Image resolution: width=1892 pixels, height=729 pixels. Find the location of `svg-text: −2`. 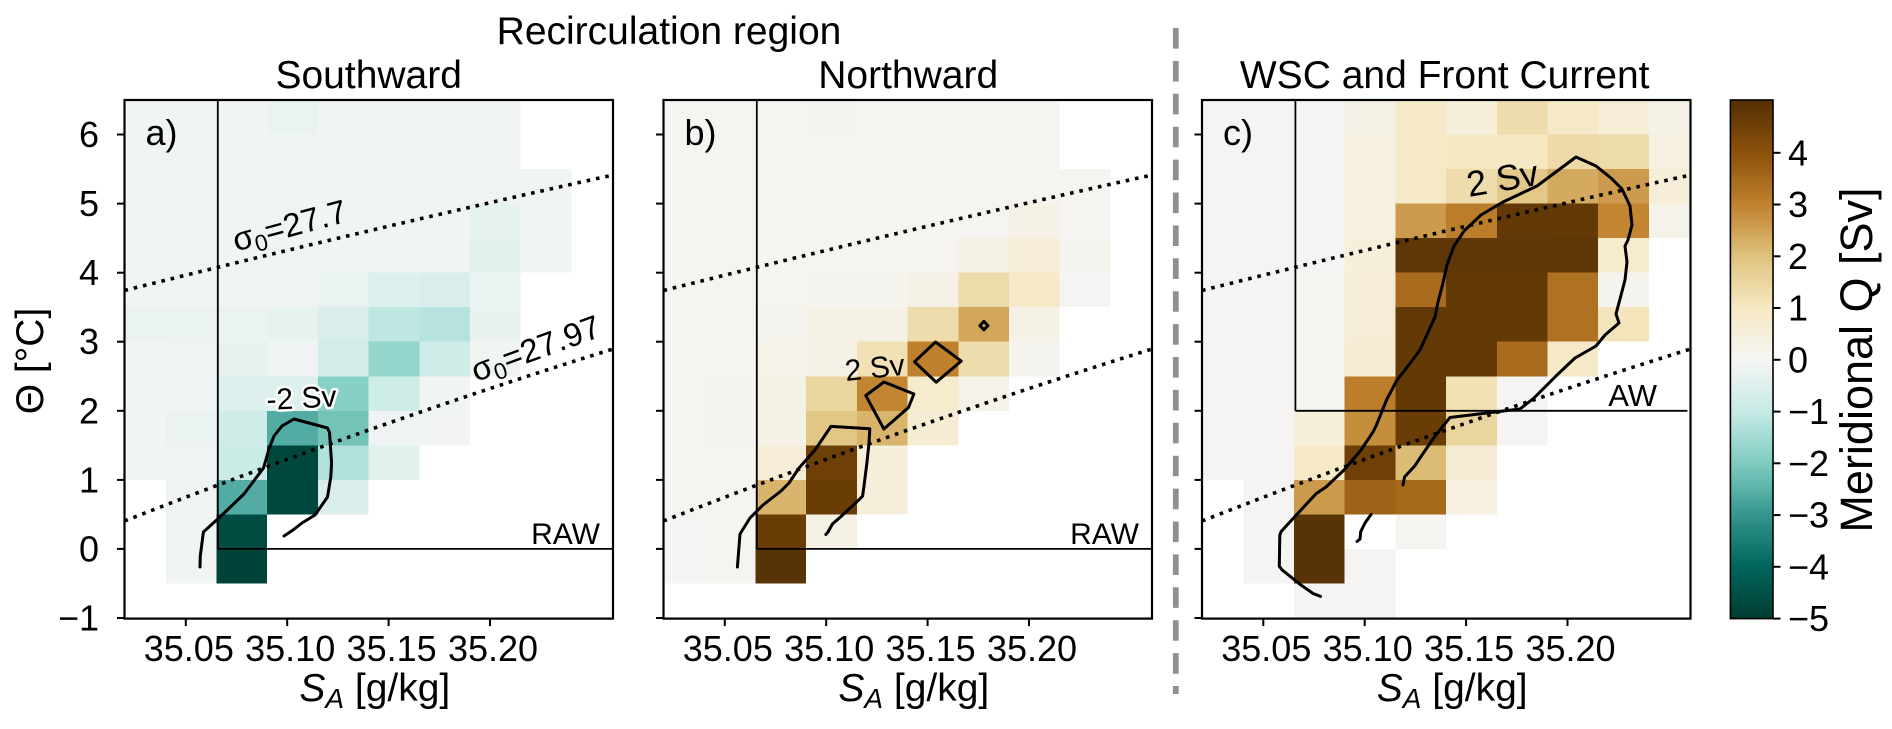

svg-text: −2 is located at coordinates (1808, 463).